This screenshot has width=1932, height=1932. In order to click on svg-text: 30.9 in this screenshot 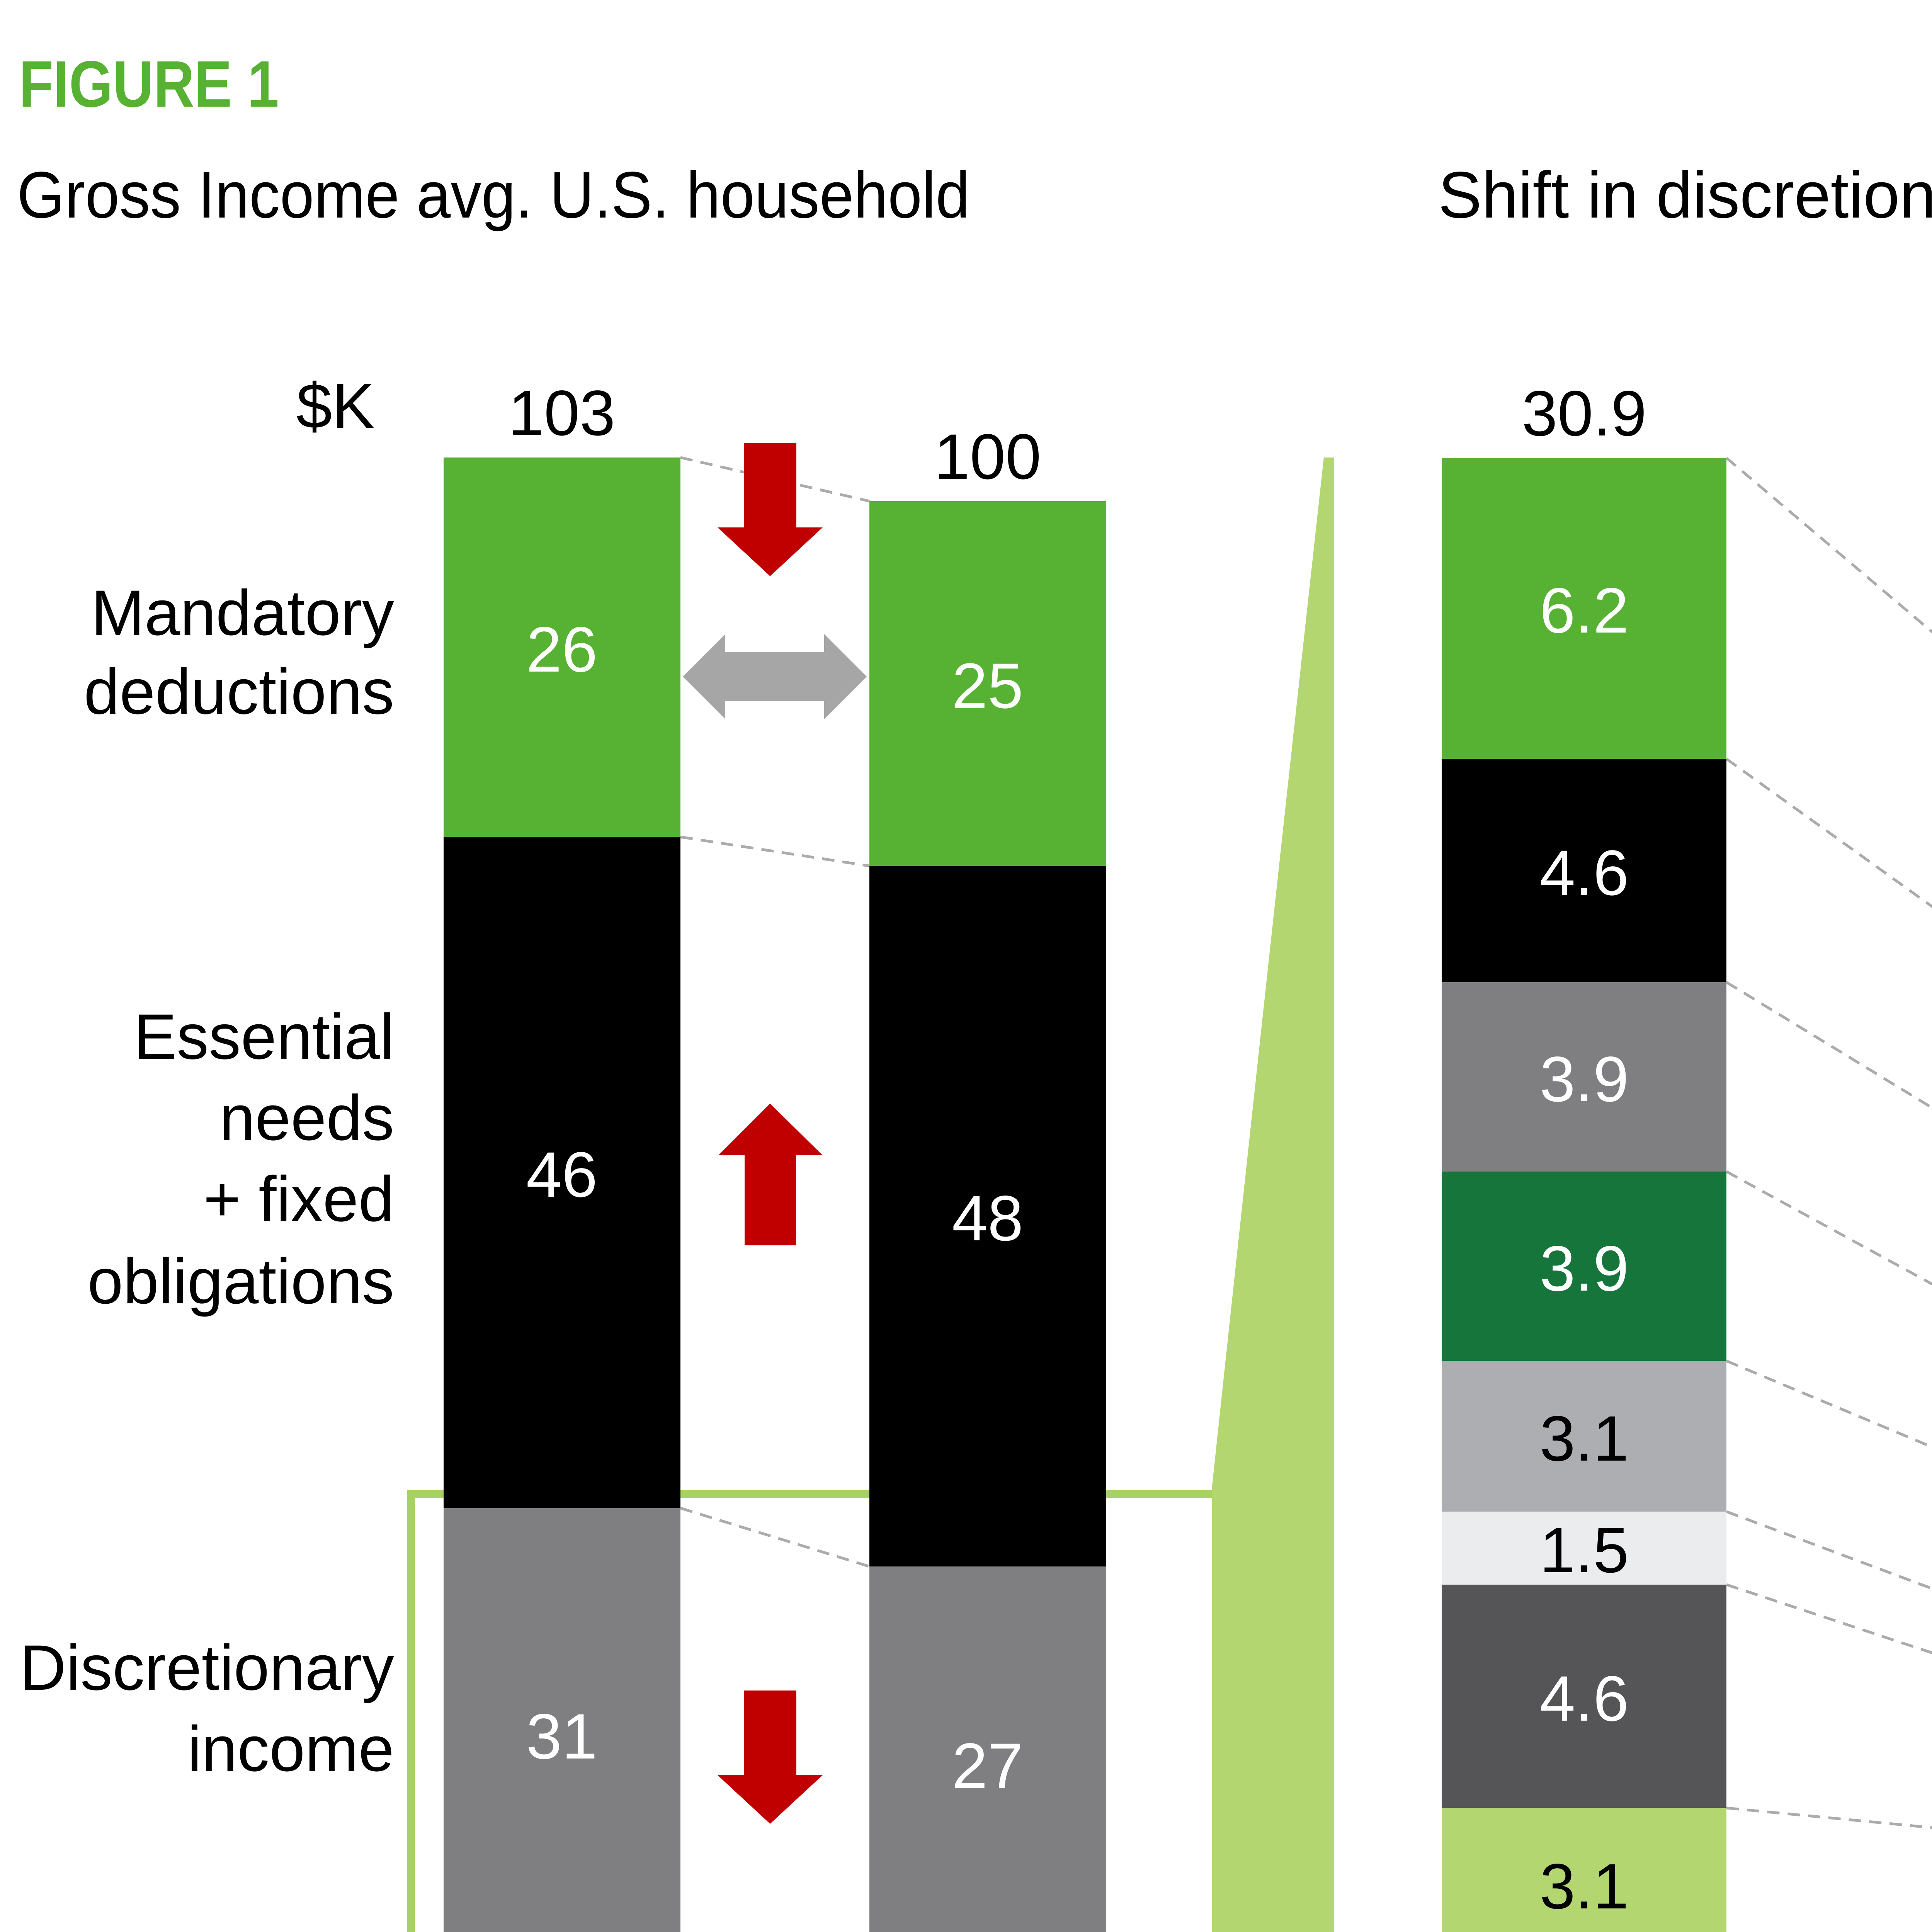, I will do `click(1584, 414)`.